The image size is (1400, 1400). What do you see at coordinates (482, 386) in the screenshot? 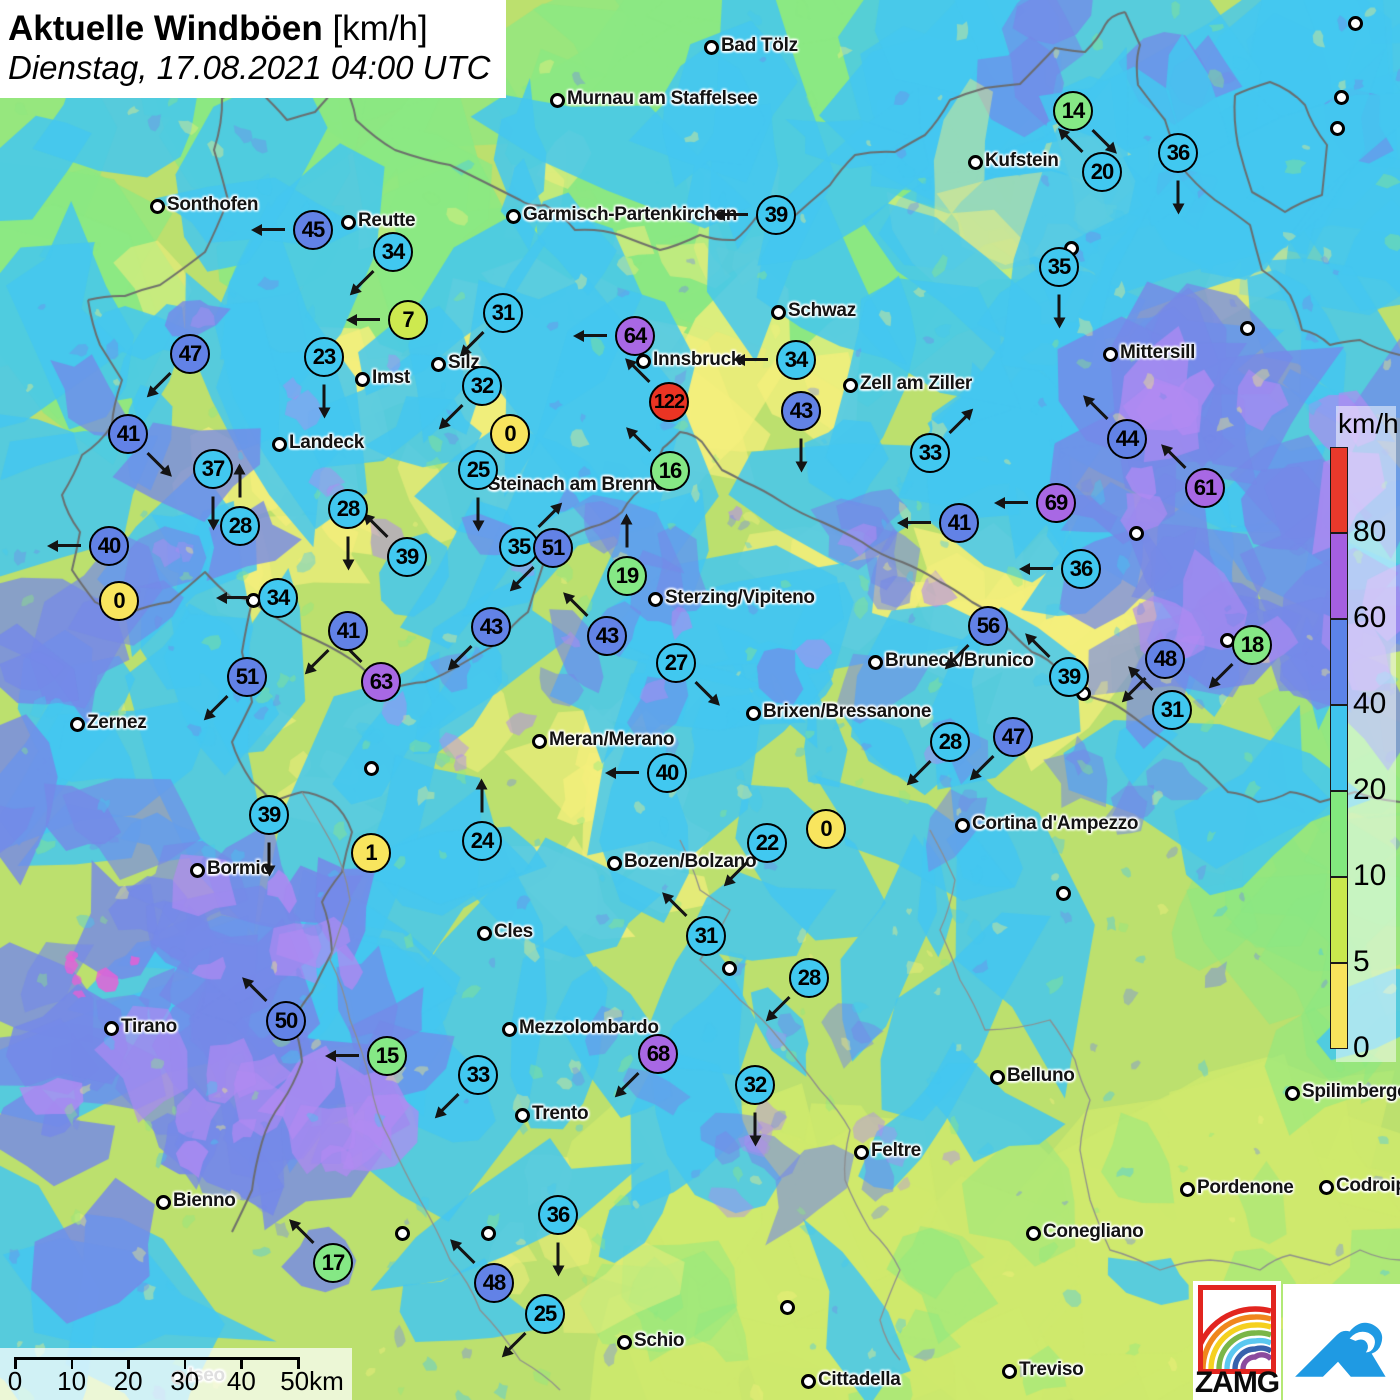
I see `station-gust-marker: 32` at bounding box center [482, 386].